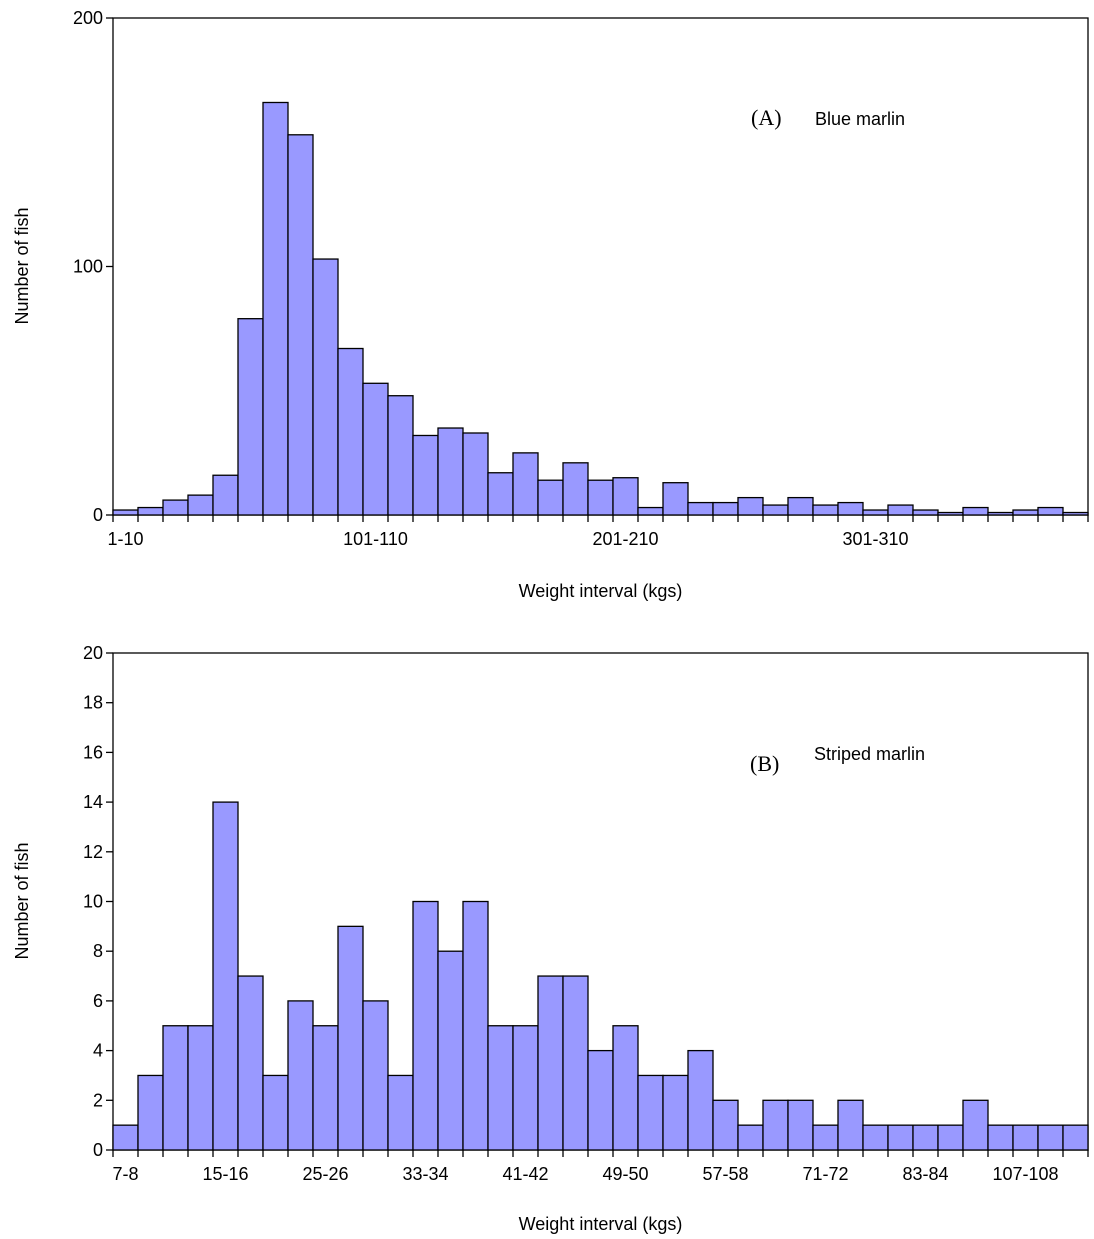 The image size is (1094, 1239). What do you see at coordinates (1025, 1174) in the screenshot?
I see `x-tick-label: 107-108` at bounding box center [1025, 1174].